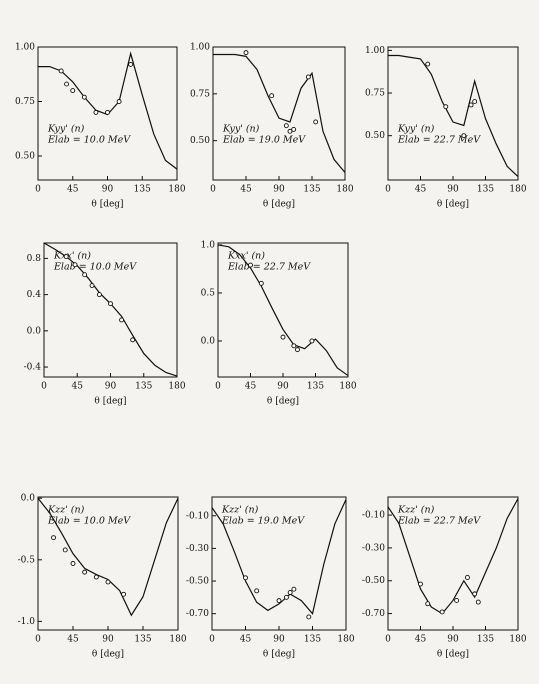 The height and width of the screenshot is (684, 539). Describe the element at coordinates (263, 521) in the screenshot. I see `annotation: Elab = 19.0 MeV` at that location.